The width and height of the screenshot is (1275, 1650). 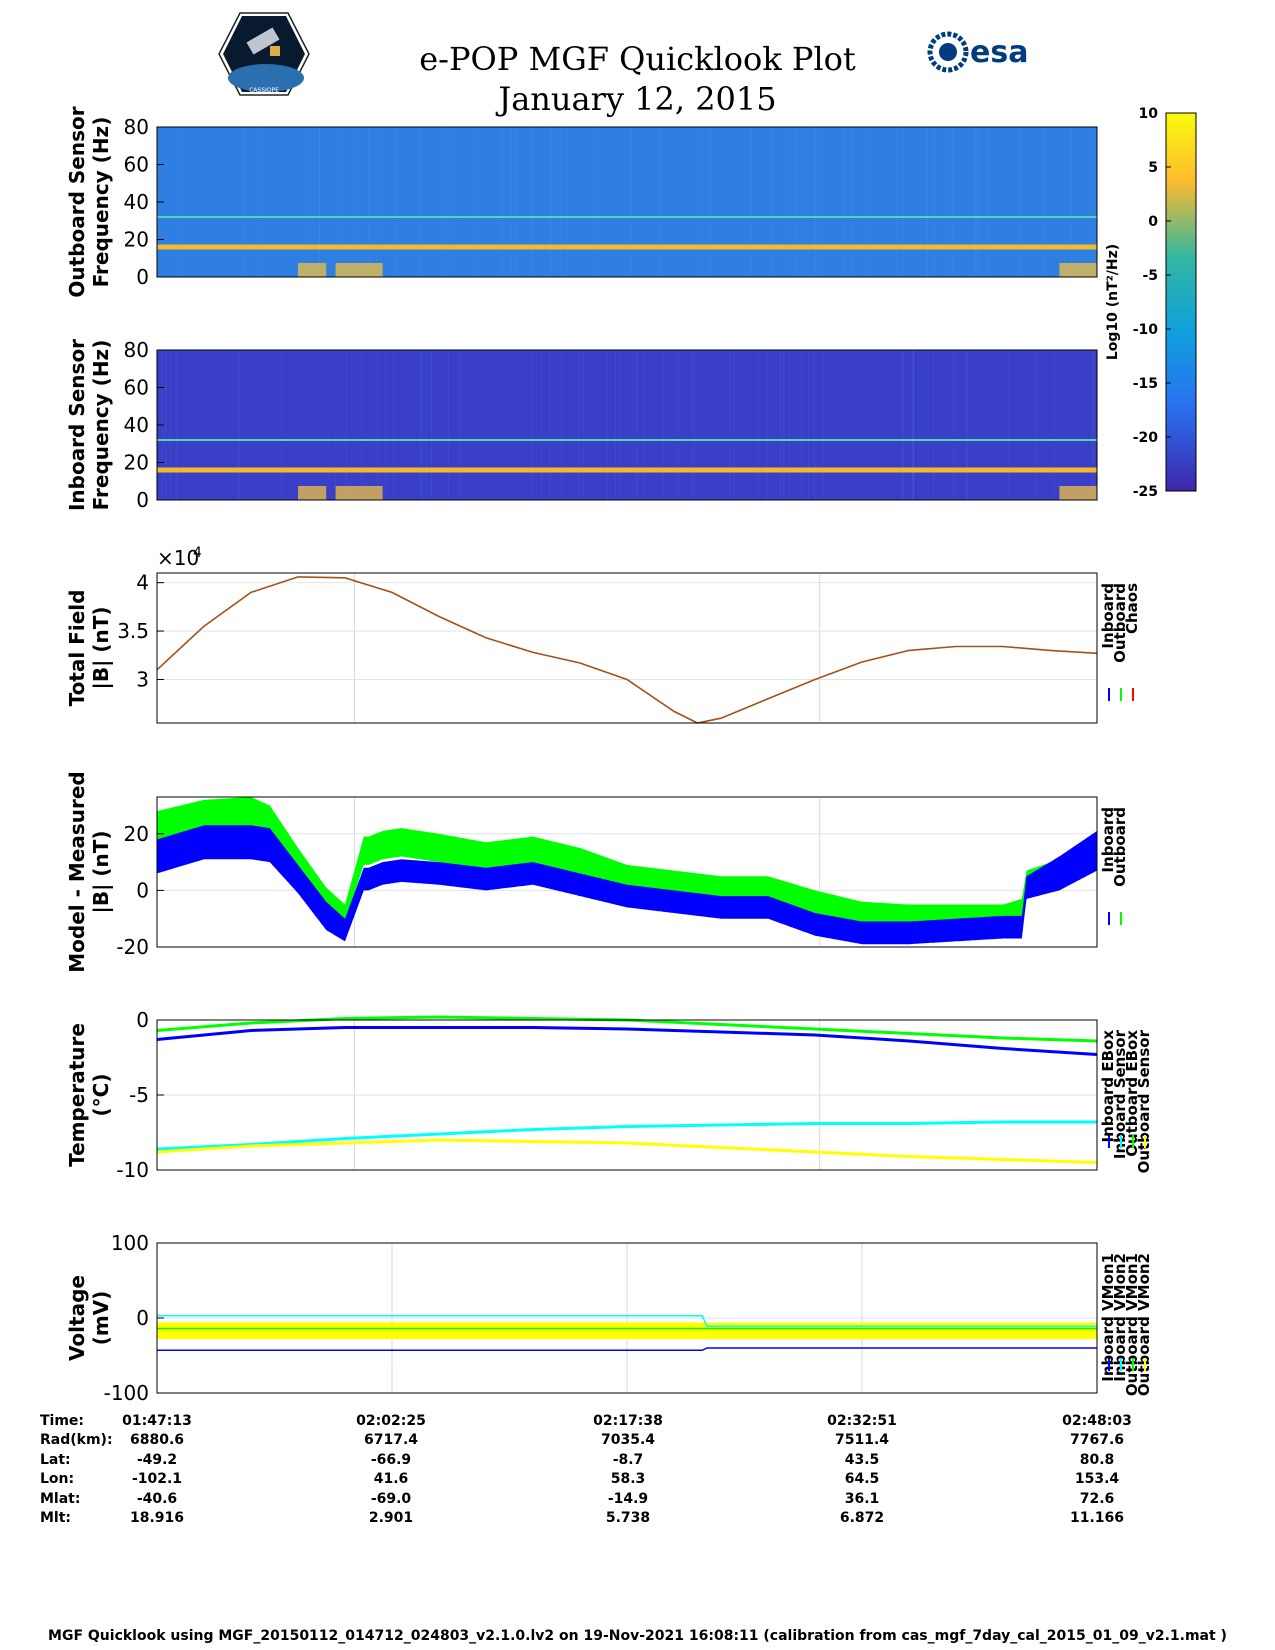 I want to click on ephemeris-cell: 6717.4, so click(x=391, y=1440).